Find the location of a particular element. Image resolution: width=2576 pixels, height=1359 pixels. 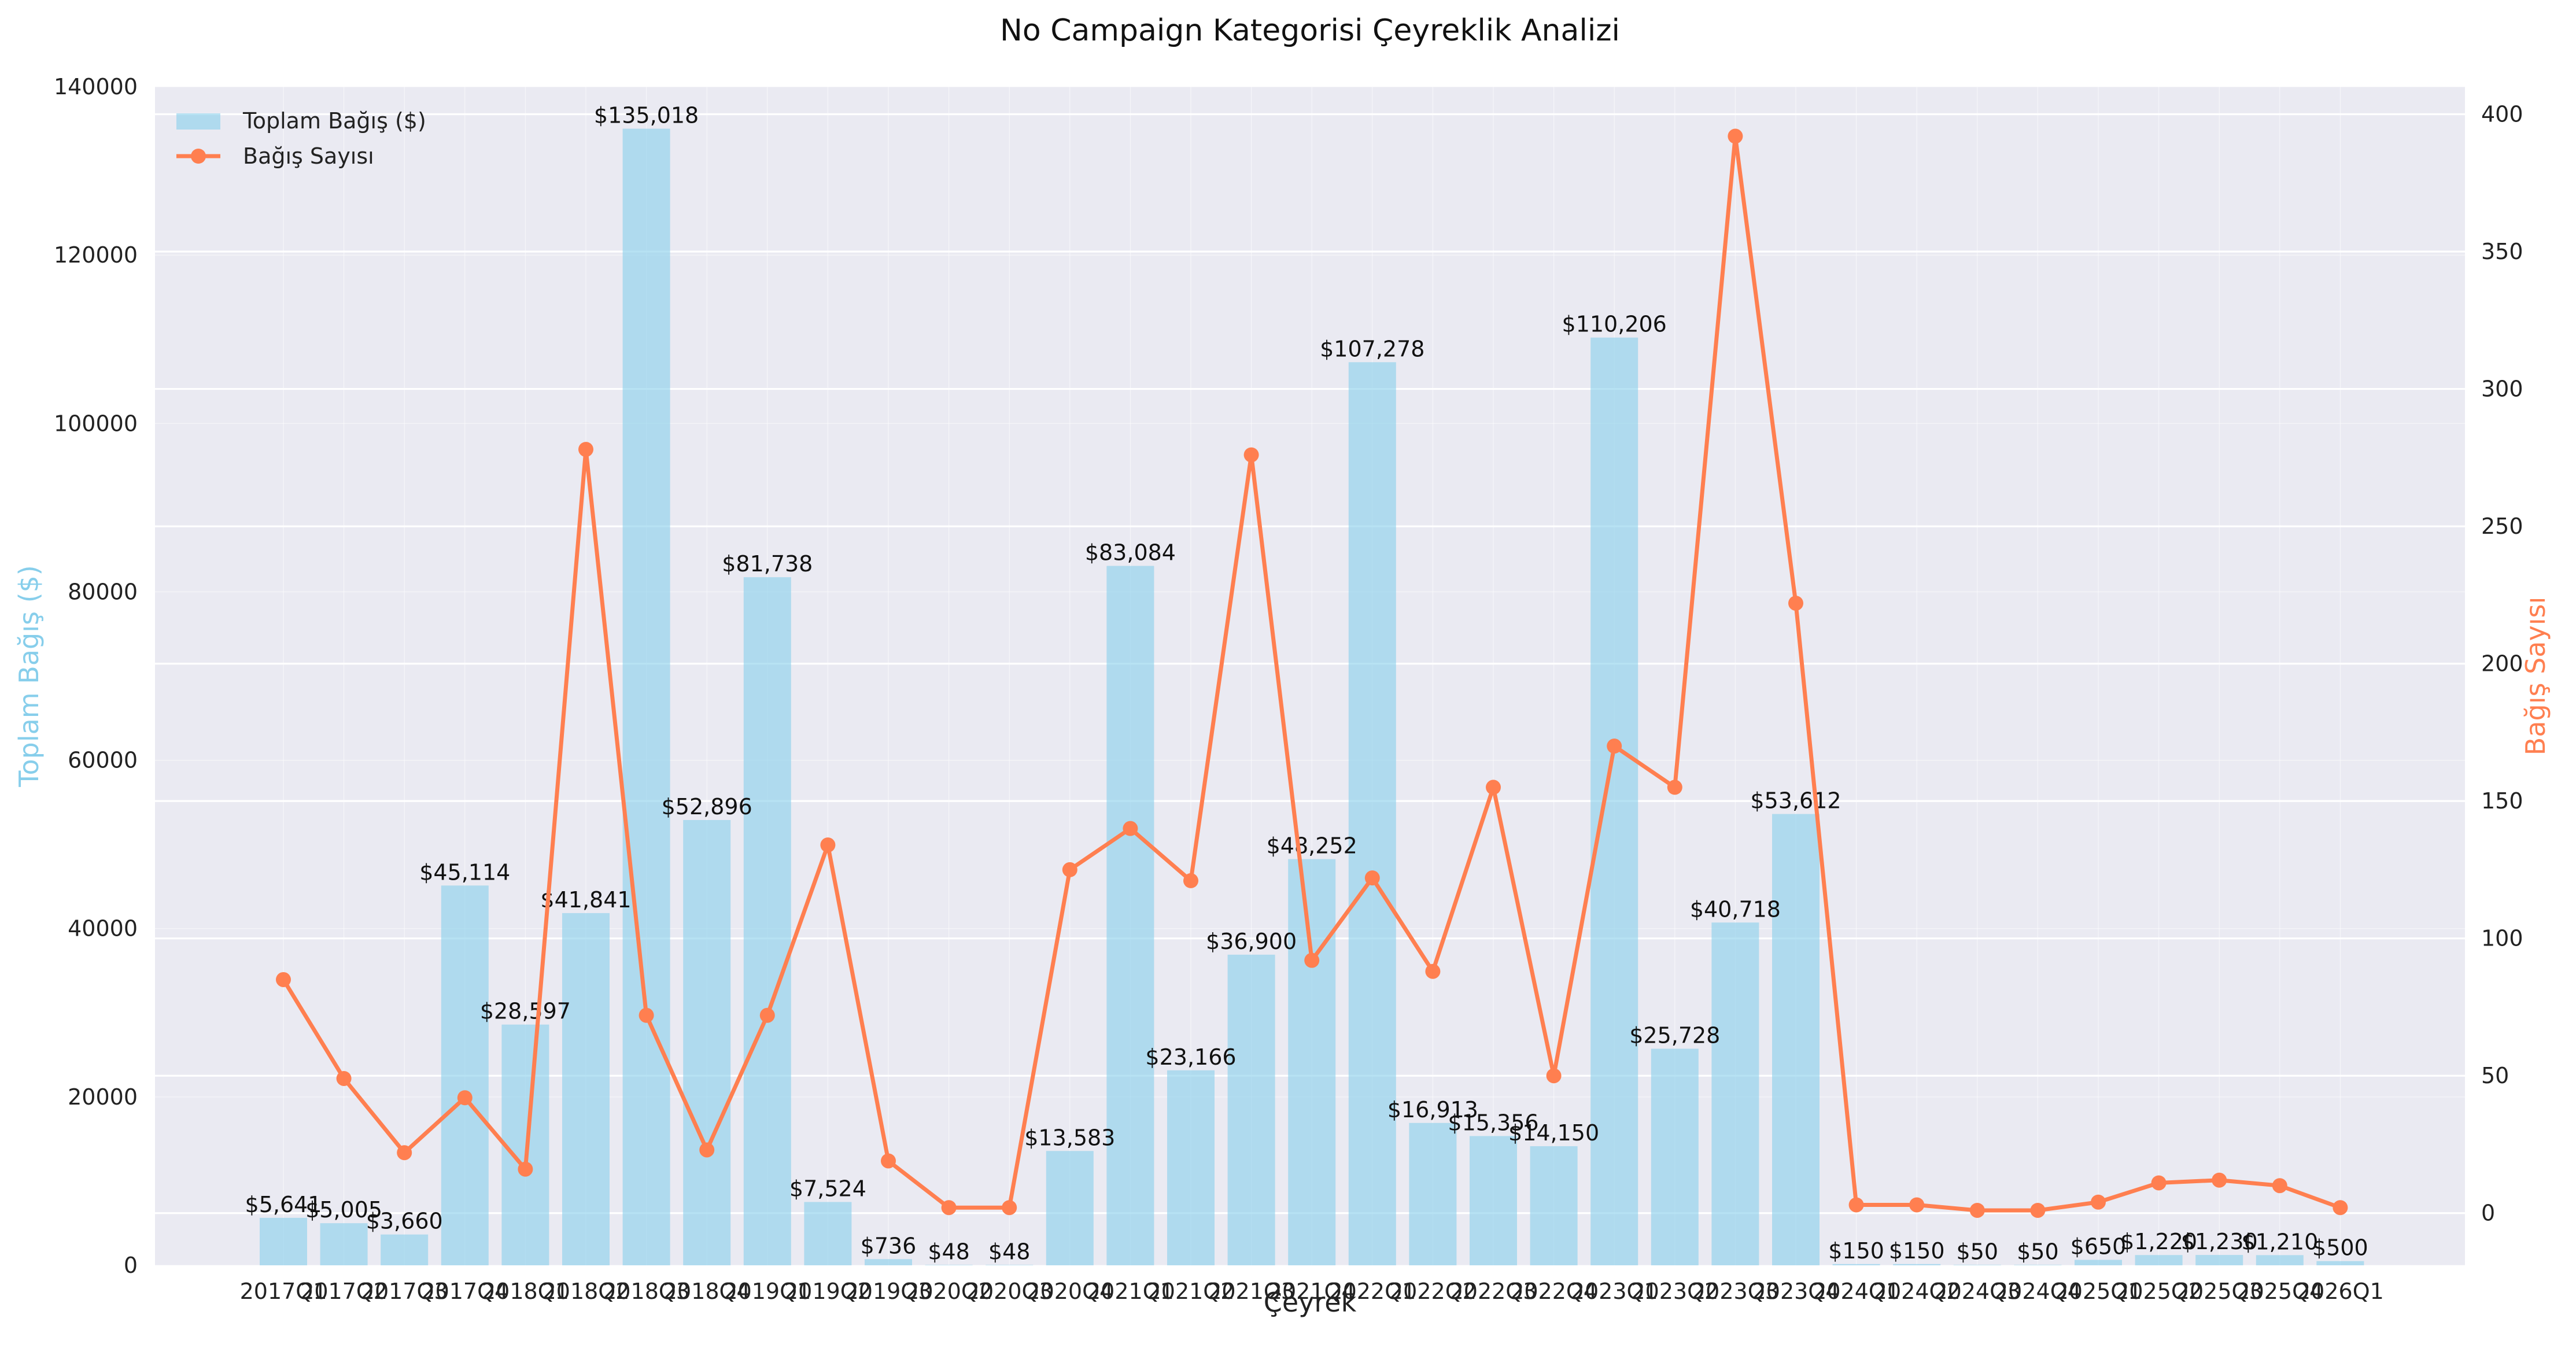

x-tick-label-2021q2: 2021Q2 is located at coordinates (1191, 1291).